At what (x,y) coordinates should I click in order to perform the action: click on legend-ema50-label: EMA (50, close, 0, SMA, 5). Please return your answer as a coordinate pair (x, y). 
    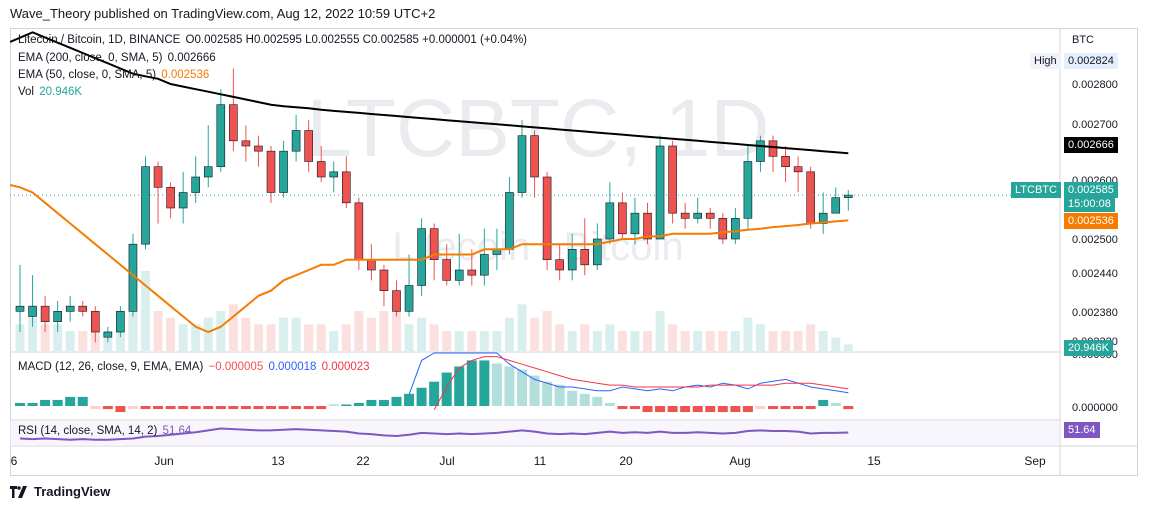
    Looking at the image, I should click on (87, 75).